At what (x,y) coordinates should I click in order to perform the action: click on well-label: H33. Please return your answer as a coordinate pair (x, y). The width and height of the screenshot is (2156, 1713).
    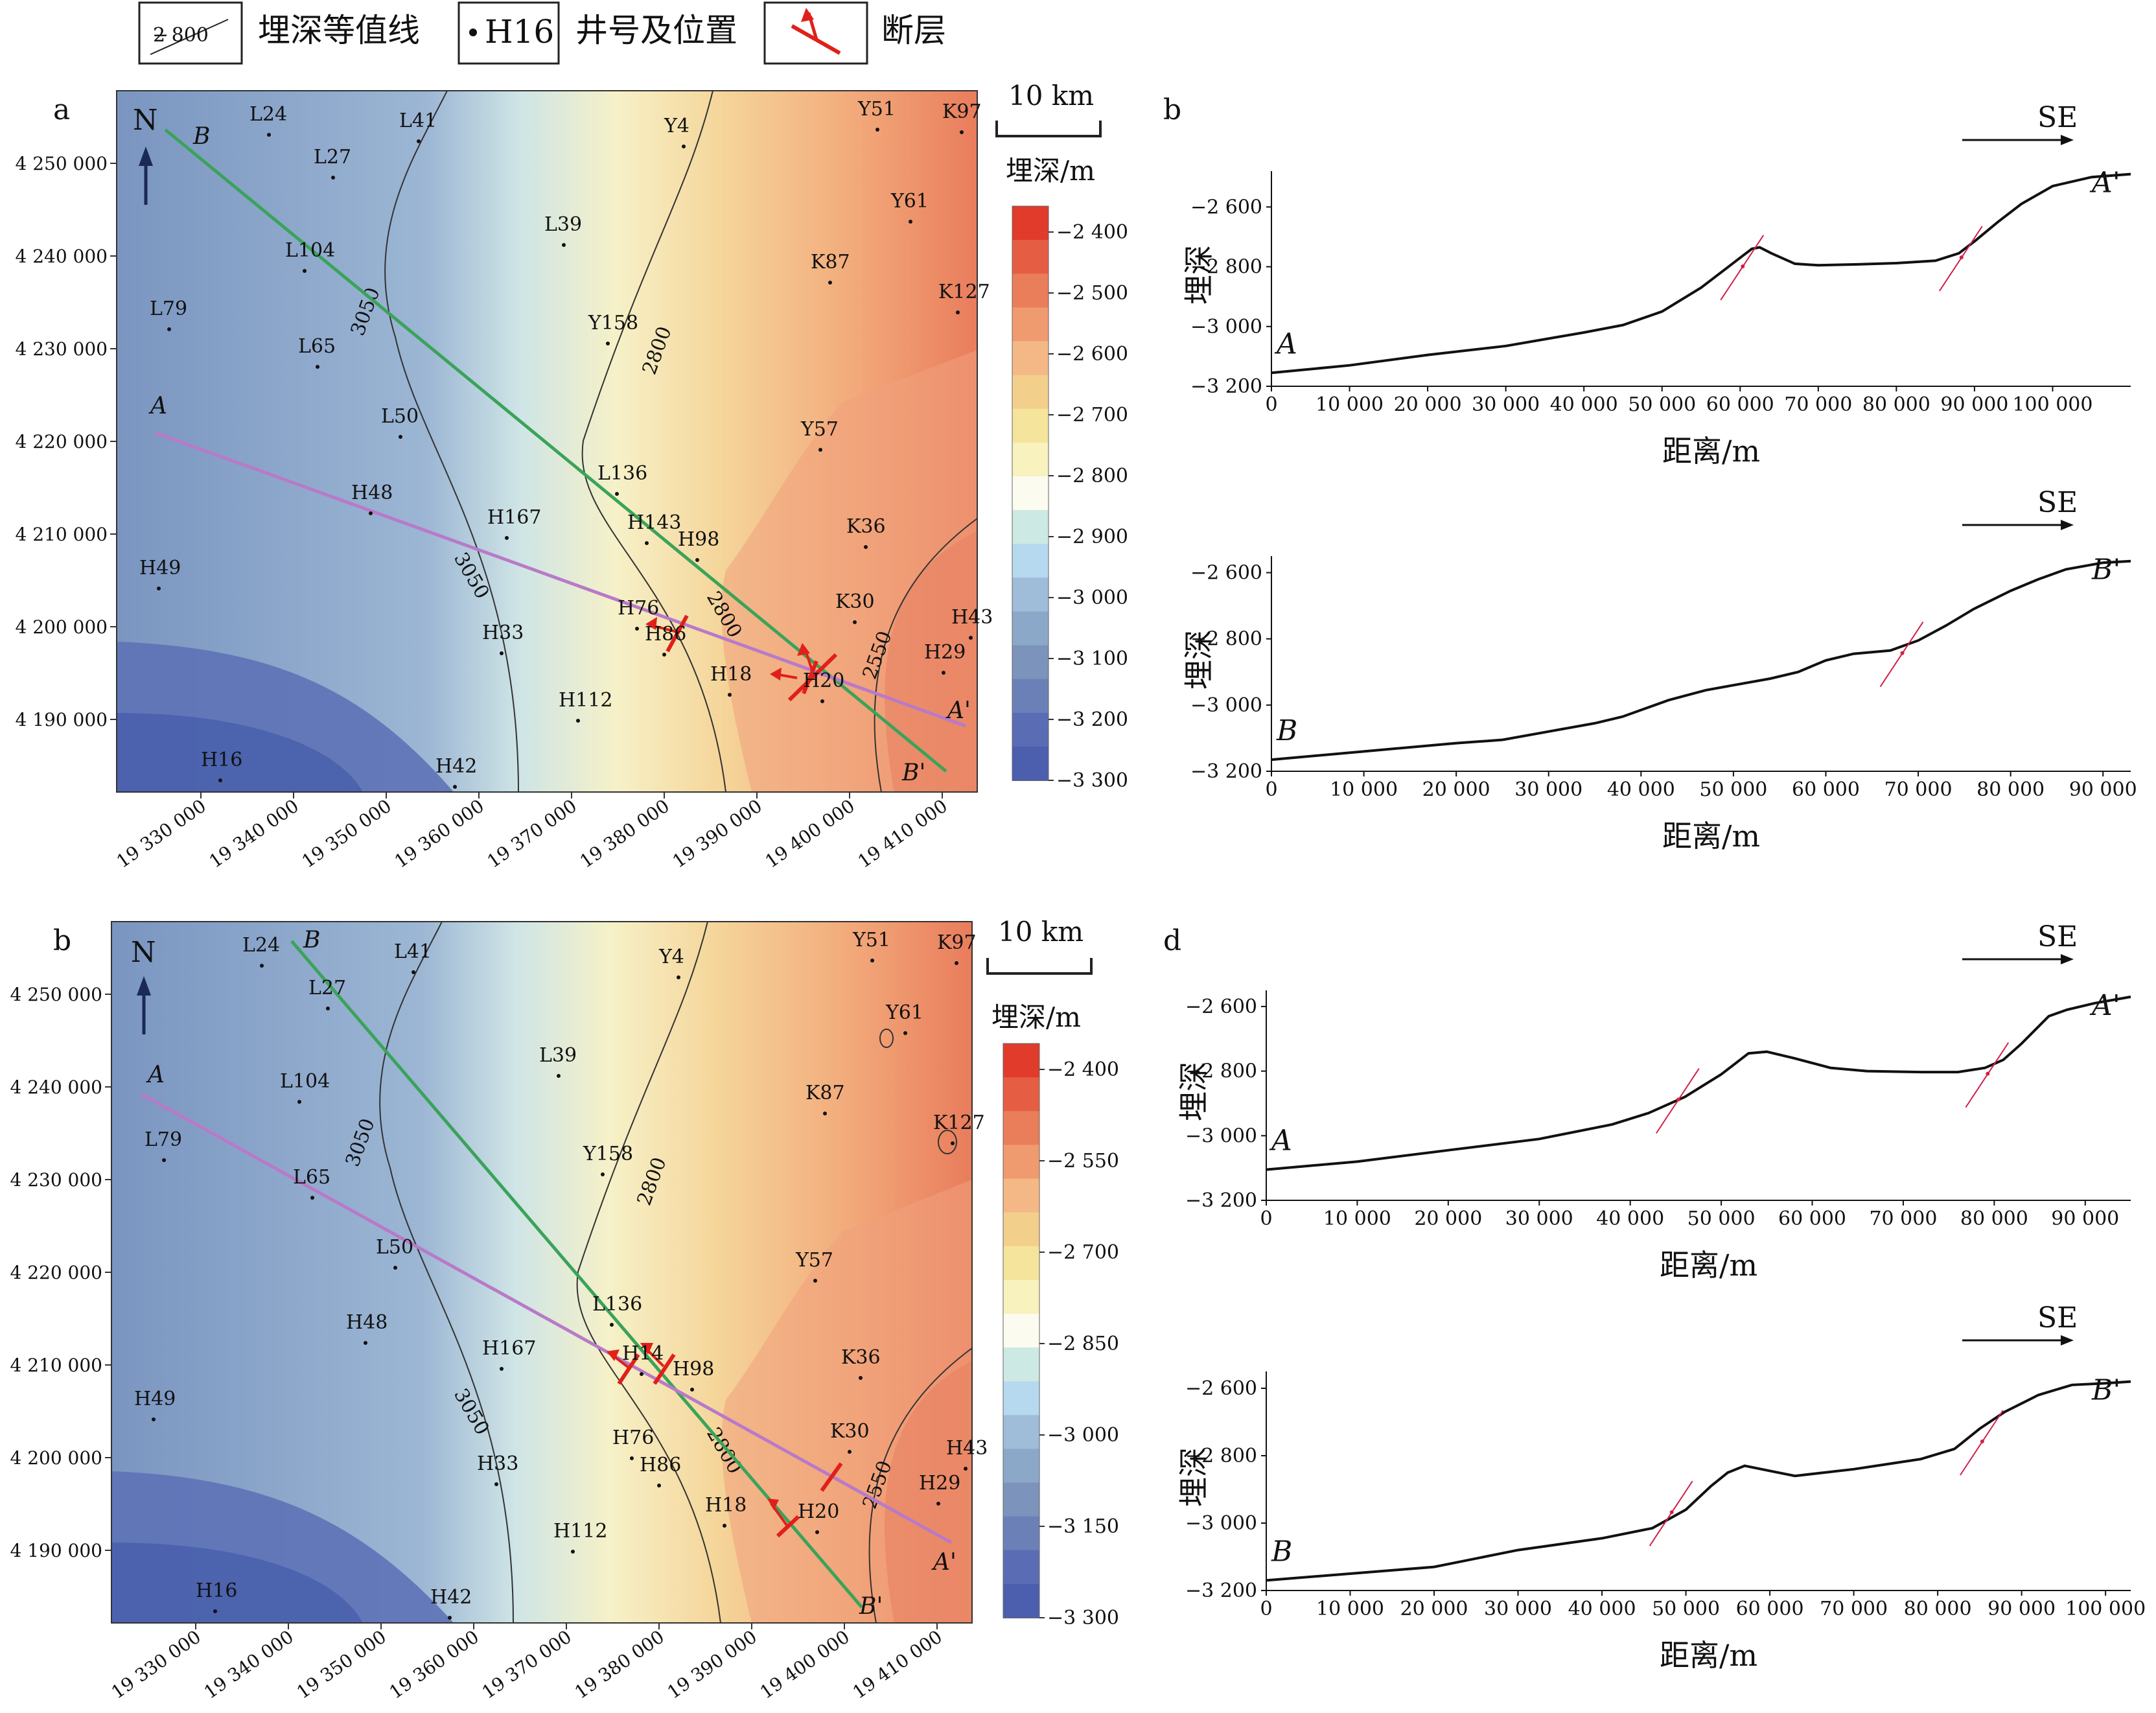
    Looking at the image, I should click on (503, 633).